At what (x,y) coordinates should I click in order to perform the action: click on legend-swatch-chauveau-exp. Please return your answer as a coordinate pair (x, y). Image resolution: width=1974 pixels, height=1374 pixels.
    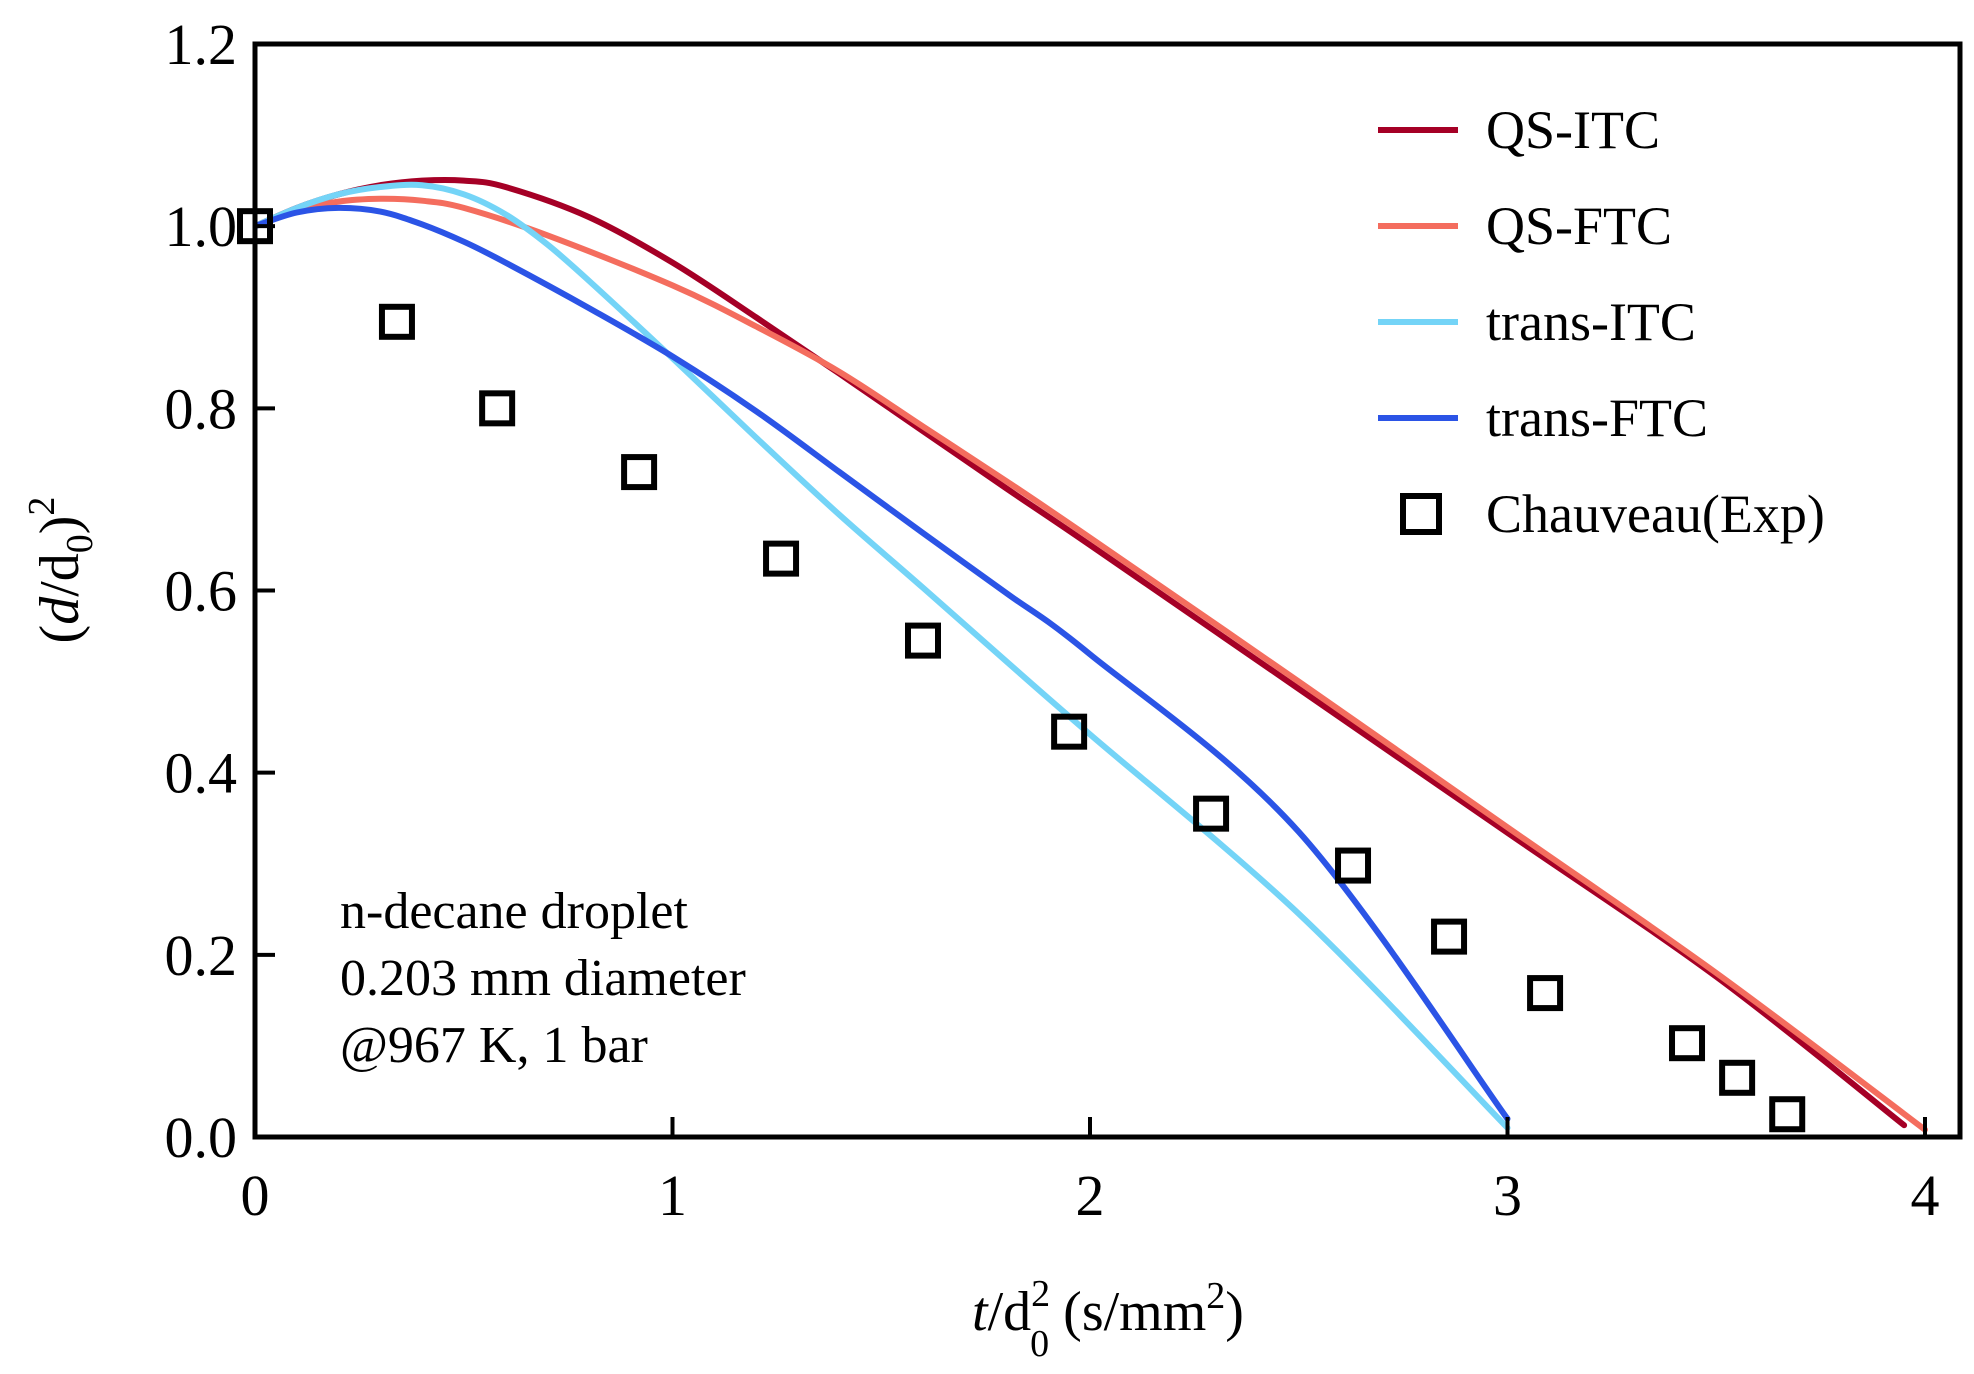
    Looking at the image, I should click on (1421, 514).